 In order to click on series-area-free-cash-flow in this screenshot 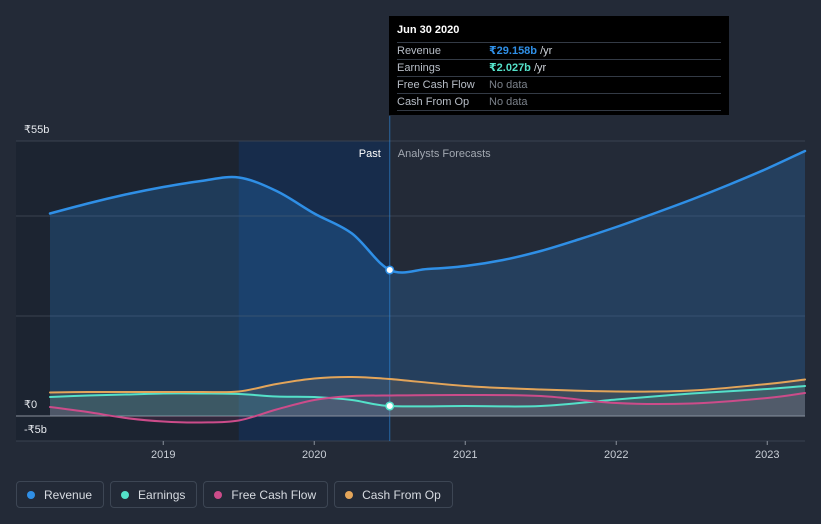, I will do `click(427, 408)`.